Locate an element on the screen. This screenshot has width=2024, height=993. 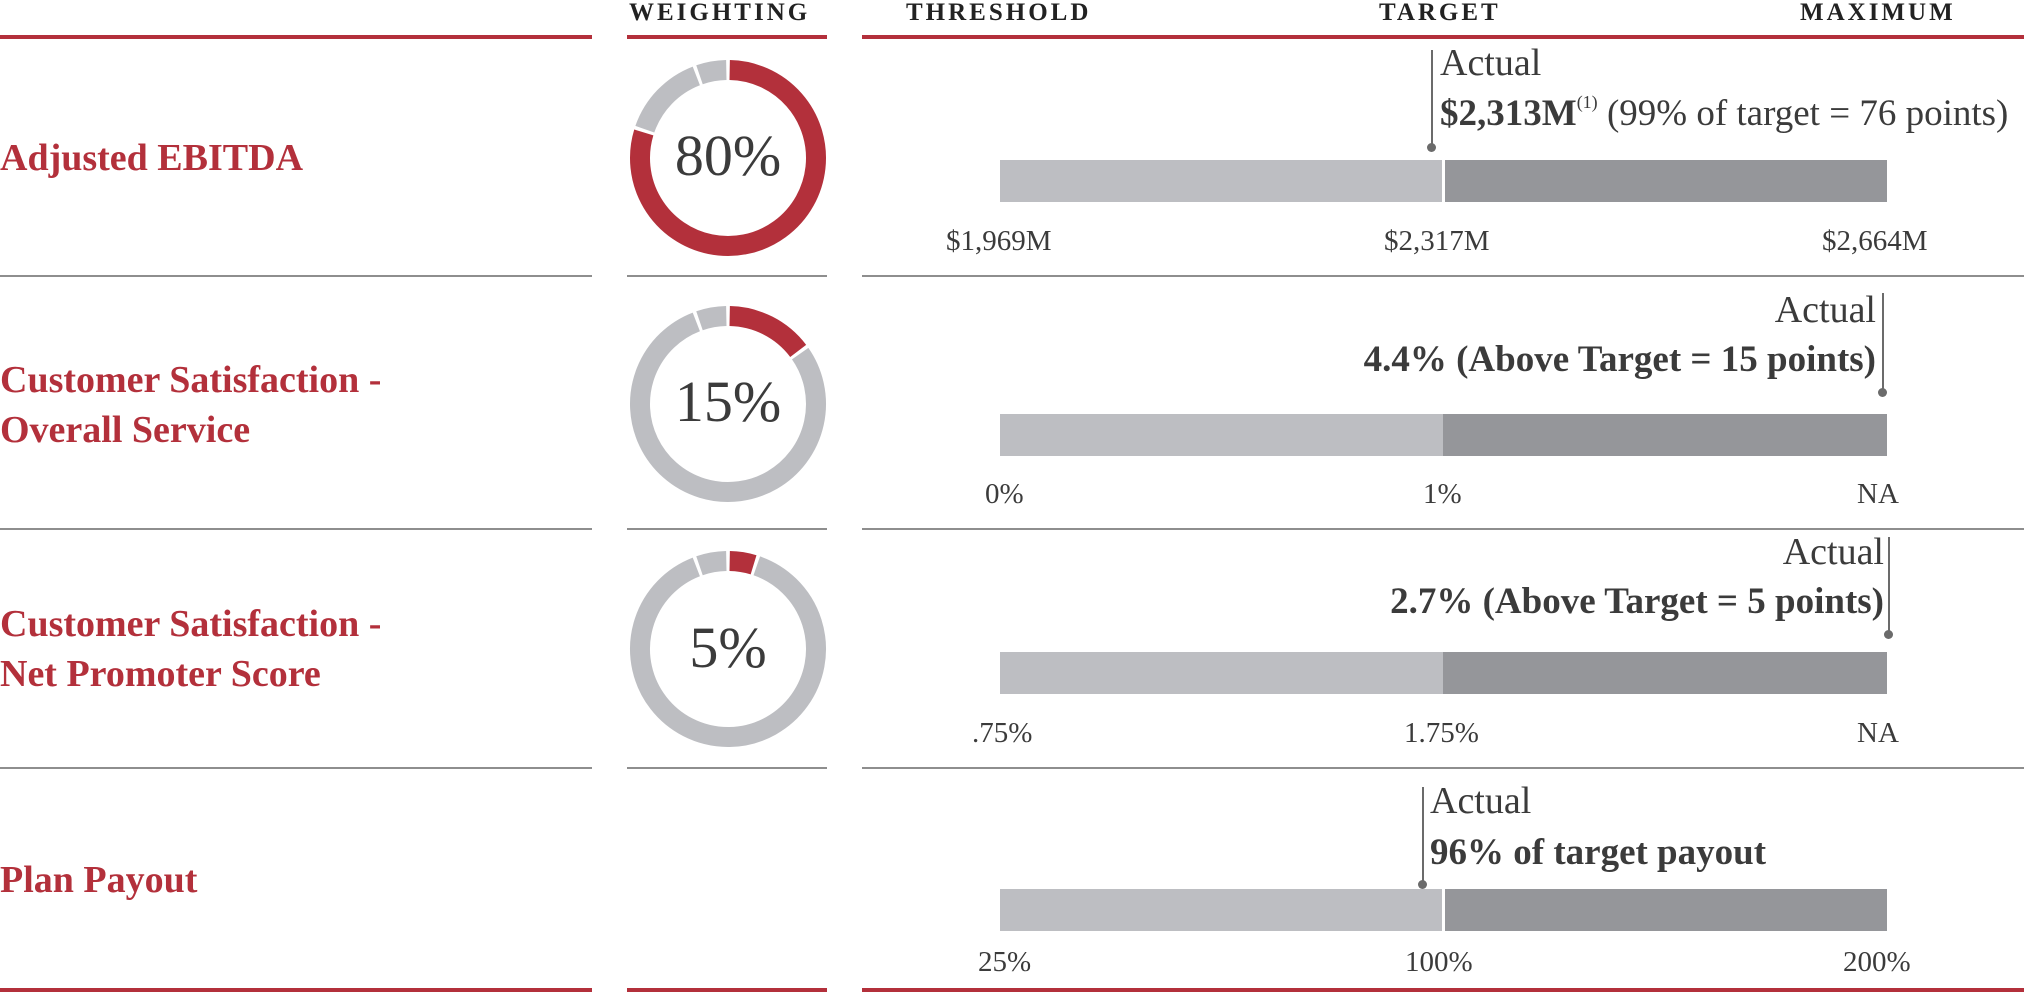
metric-label-line: Net Promoter Score is located at coordinates (160, 674).